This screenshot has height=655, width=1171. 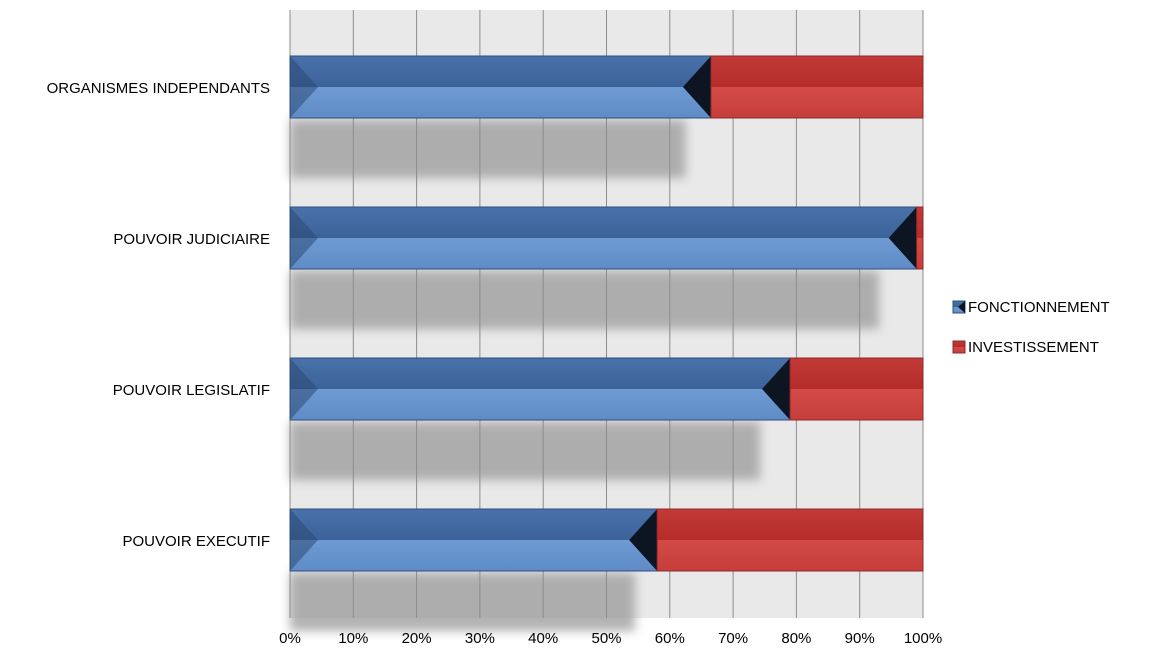 I want to click on x-tick-label: 40%, so click(x=543, y=638).